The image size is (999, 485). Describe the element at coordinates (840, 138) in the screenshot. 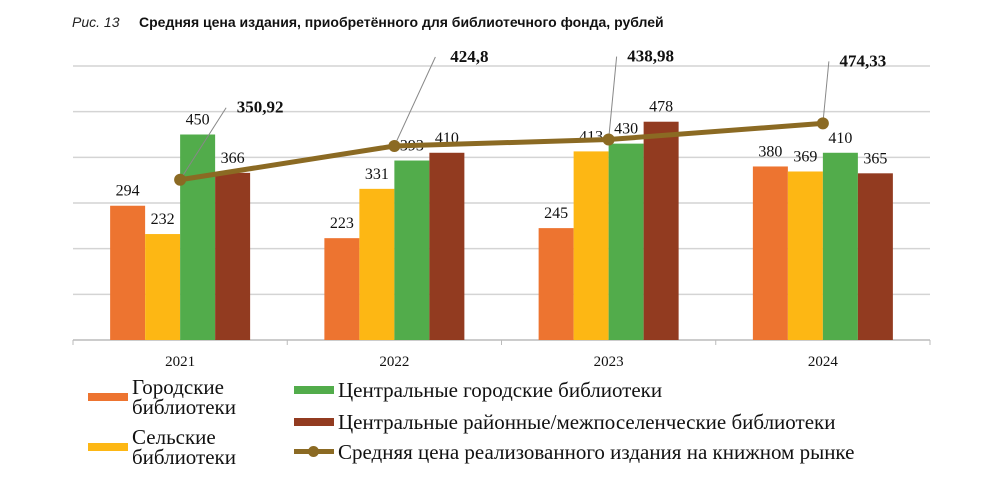

I see `data-label: 410` at that location.